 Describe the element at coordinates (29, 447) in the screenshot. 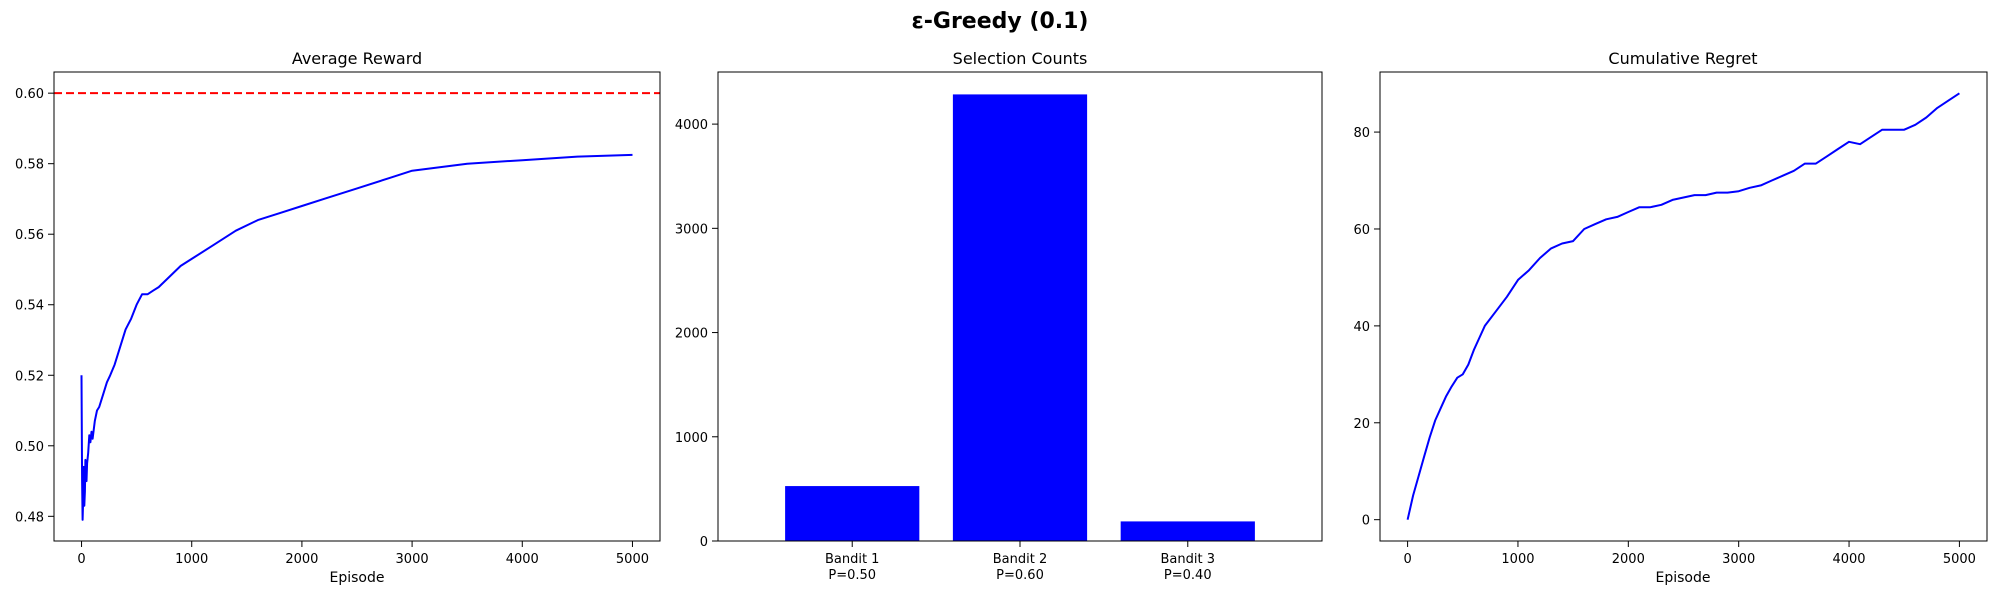

I see `average-reward-ytick-label: 0.50` at that location.